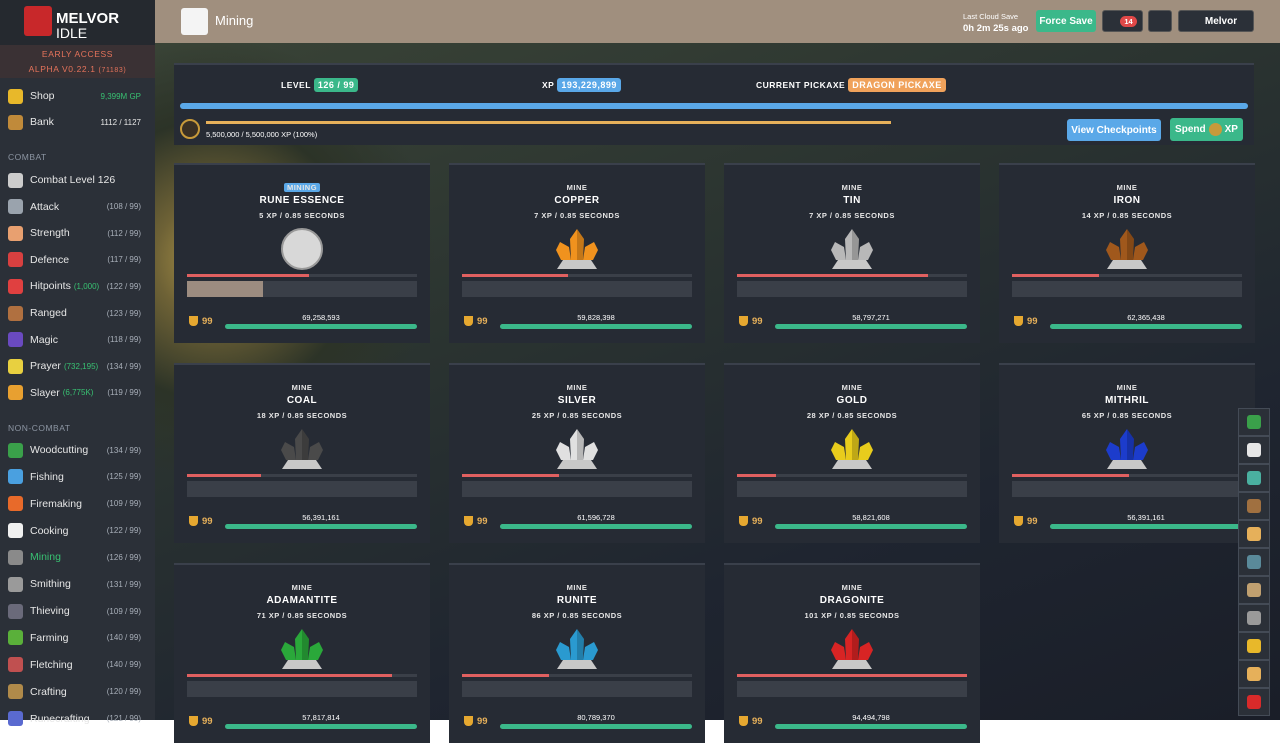 The height and width of the screenshot is (743, 1280). I want to click on sidebar-item: Prayer (732,195) (134 / 99), so click(77, 366).